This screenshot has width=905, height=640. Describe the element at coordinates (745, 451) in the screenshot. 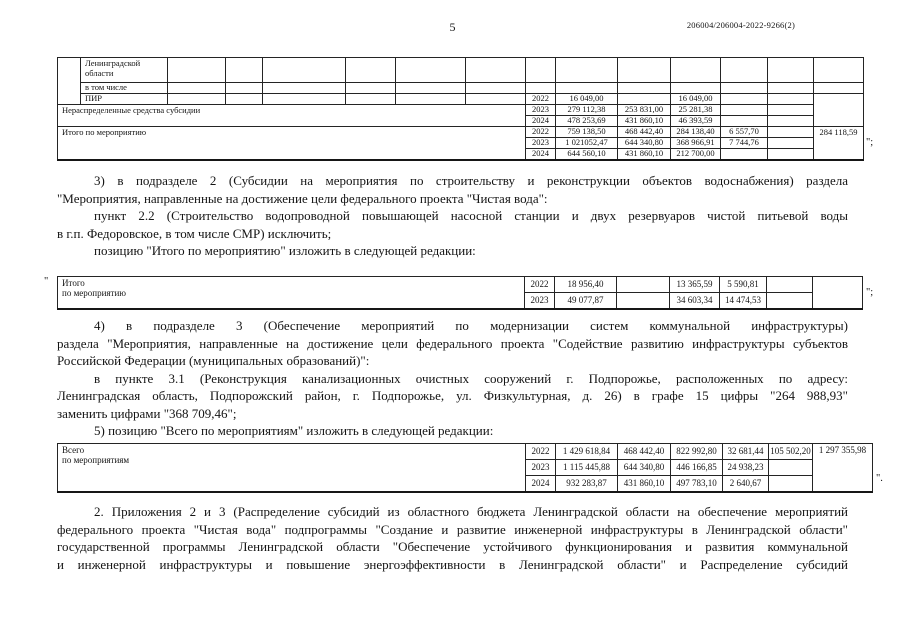

I see `table-cell: 32 681,44` at that location.